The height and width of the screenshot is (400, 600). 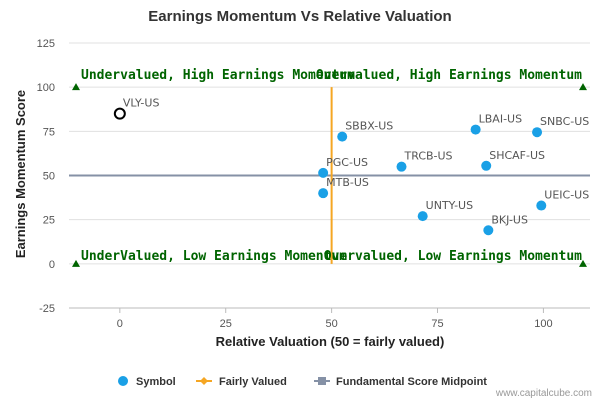 I want to click on credit-text: www.capitalcube.com, so click(x=543, y=393).